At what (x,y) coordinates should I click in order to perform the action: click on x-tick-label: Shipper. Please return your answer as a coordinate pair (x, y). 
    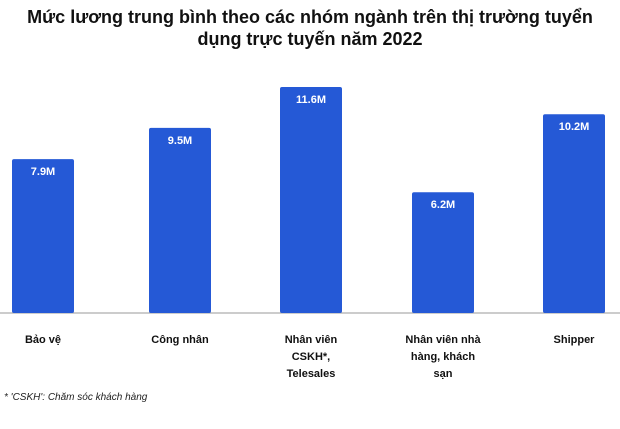
    Looking at the image, I should click on (574, 340).